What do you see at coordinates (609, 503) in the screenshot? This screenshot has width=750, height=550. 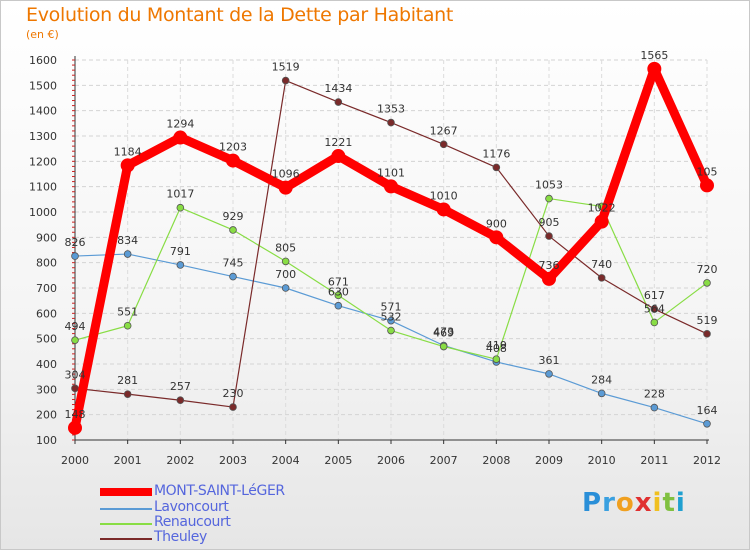 I see `logo-letter: r` at bounding box center [609, 503].